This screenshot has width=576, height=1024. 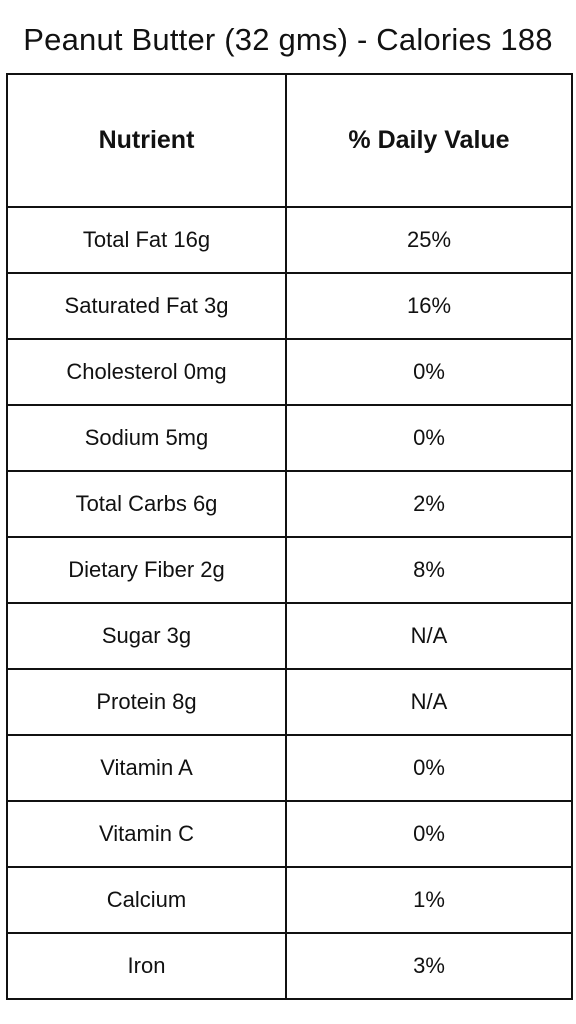 I want to click on nutrient-cell: Vitamin C, so click(x=146, y=834).